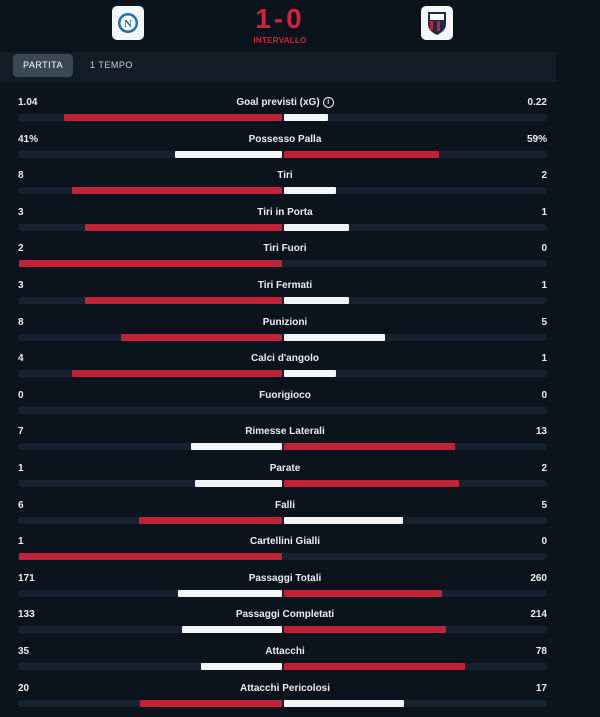 This screenshot has width=600, height=717. I want to click on away-team-crest, so click(437, 23).